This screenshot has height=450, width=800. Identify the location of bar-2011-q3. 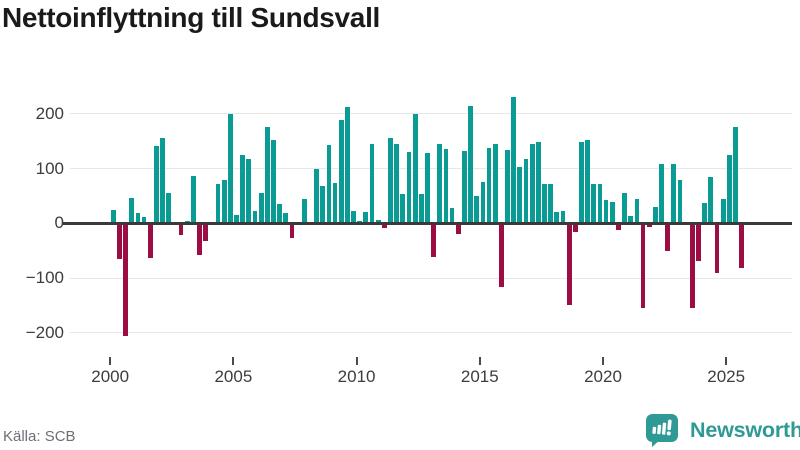
(397, 183).